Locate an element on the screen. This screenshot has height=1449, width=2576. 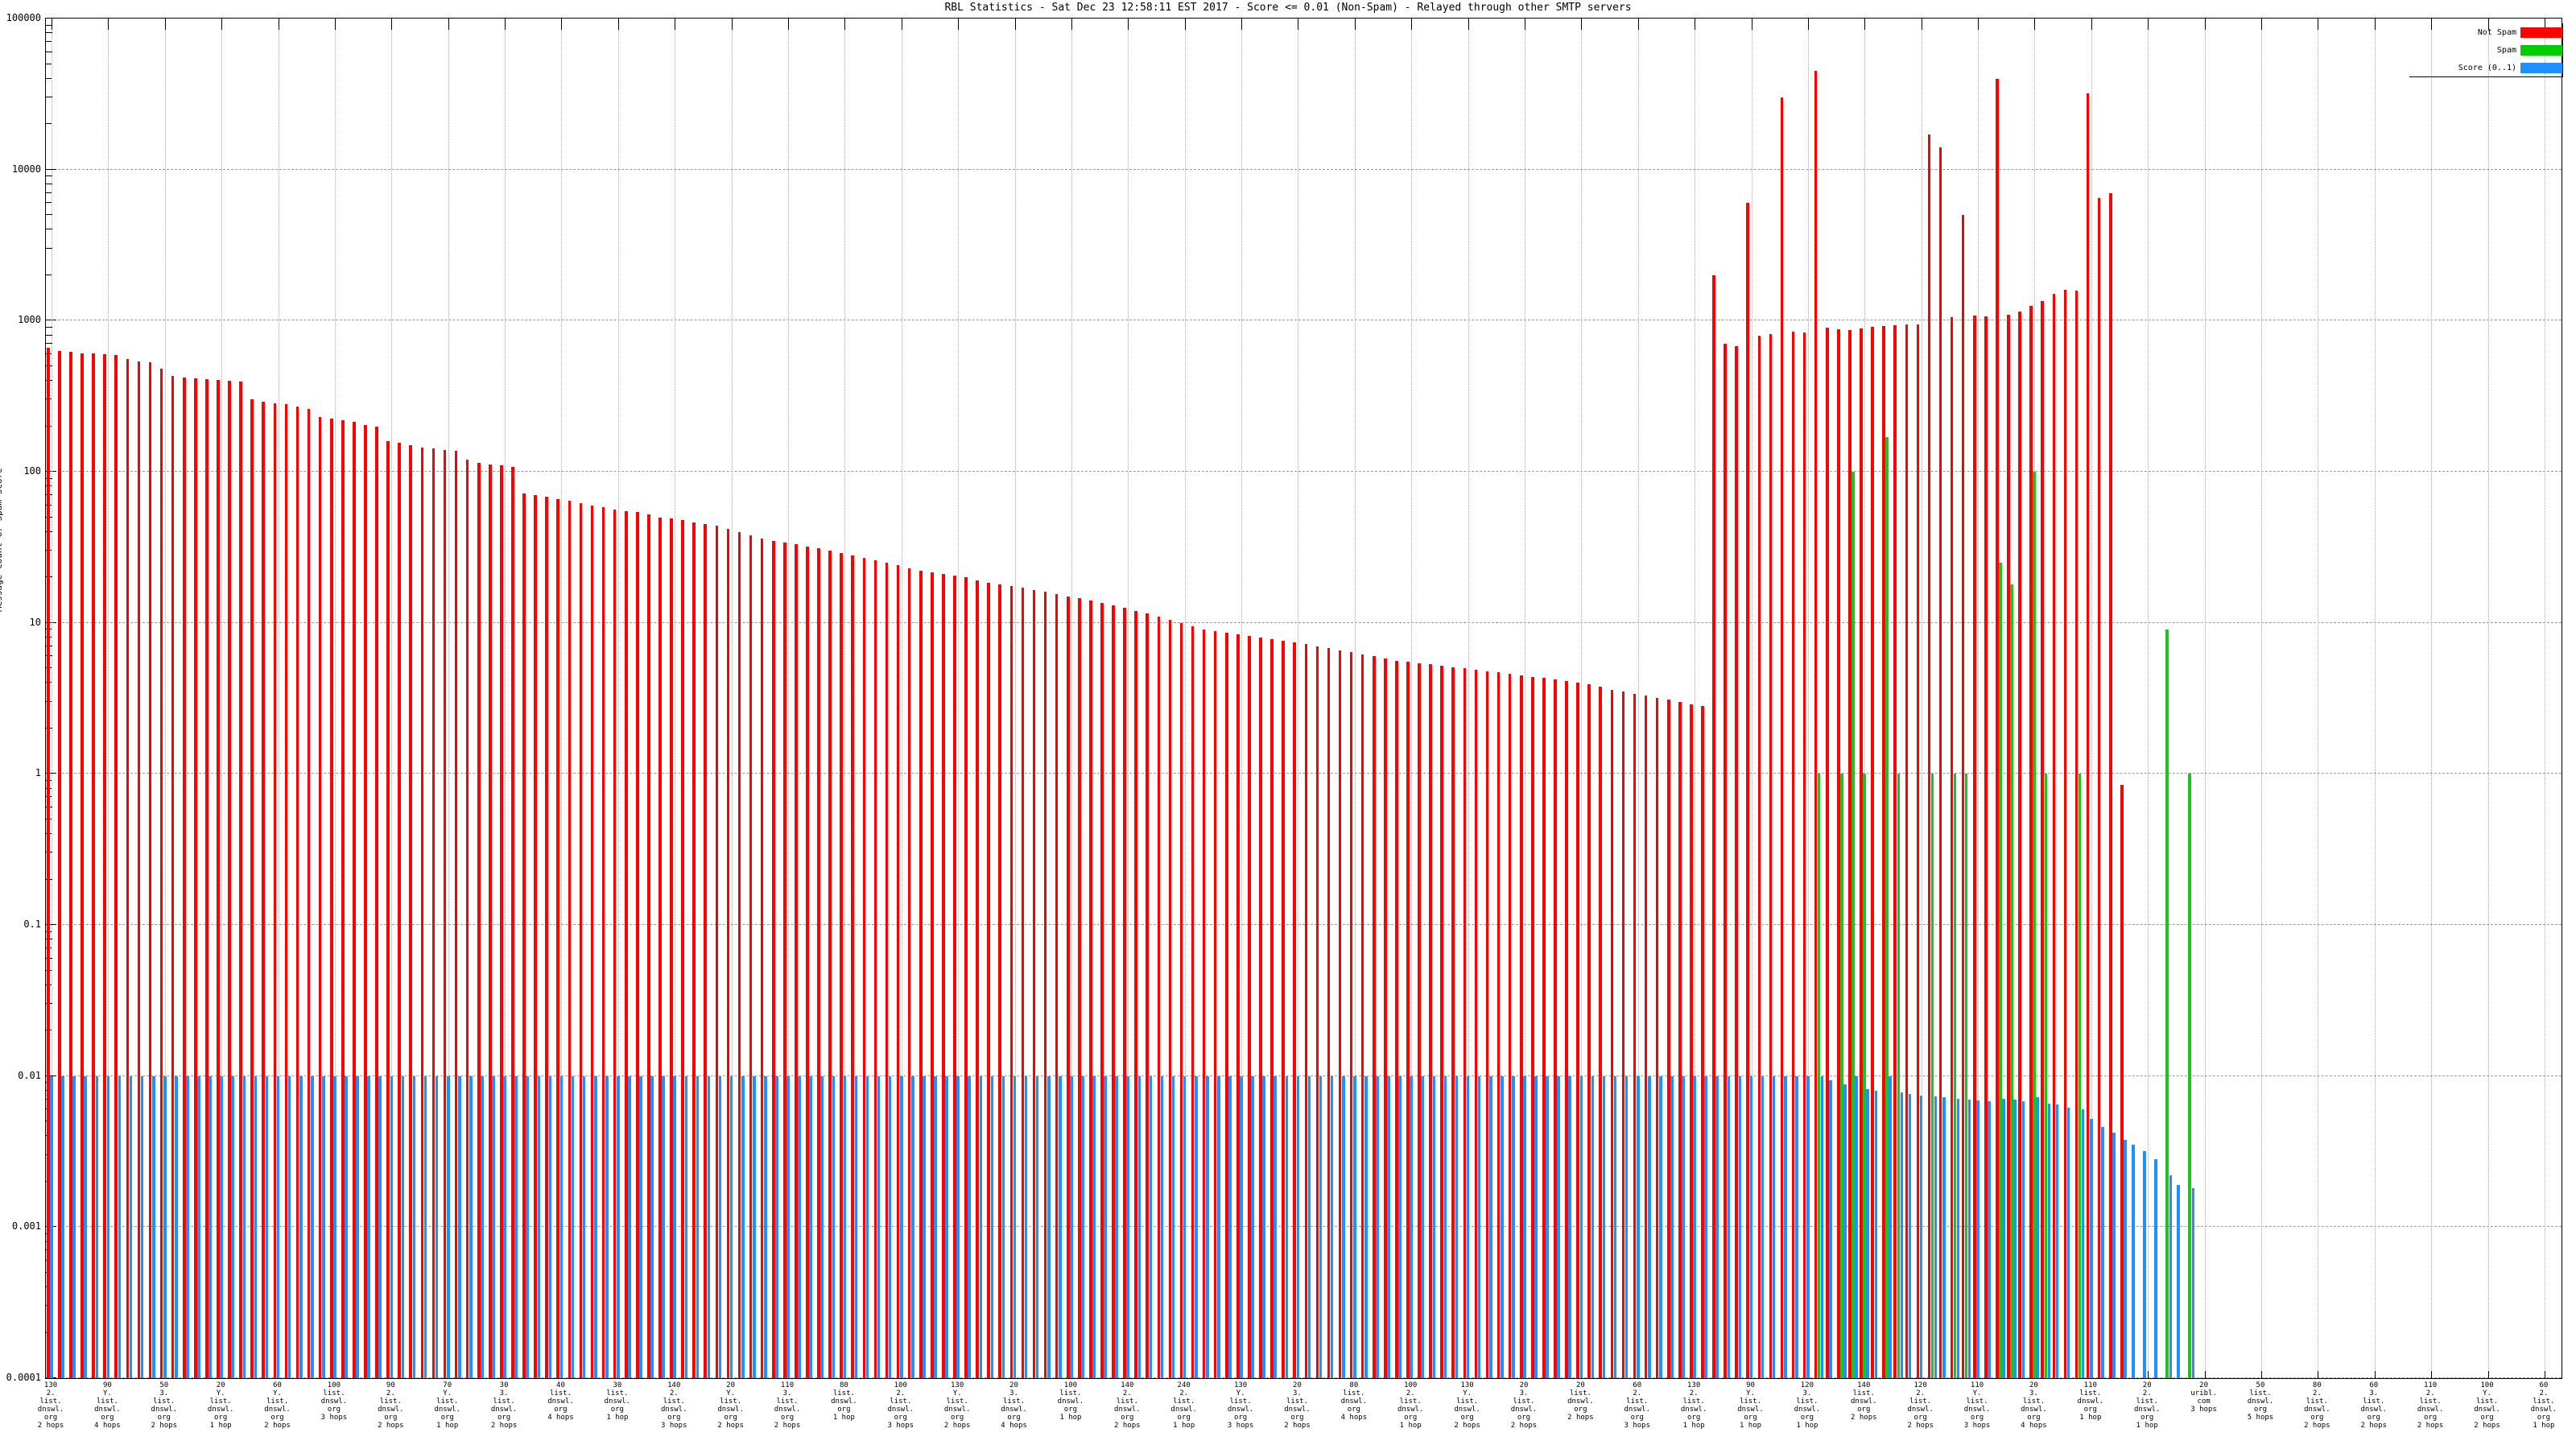
x-tick-label: 20 3. list. dnswl. org 2 hops is located at coordinates (1297, 1405).